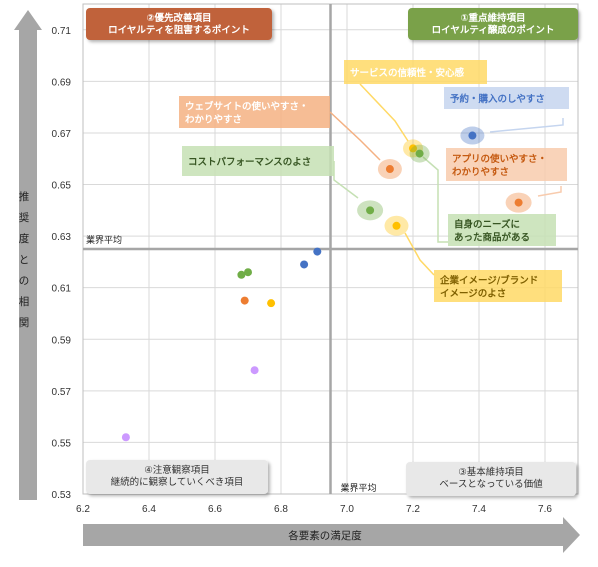 The height and width of the screenshot is (567, 598). Describe the element at coordinates (347, 509) in the screenshot. I see `x-tick-label: 7.0` at that location.